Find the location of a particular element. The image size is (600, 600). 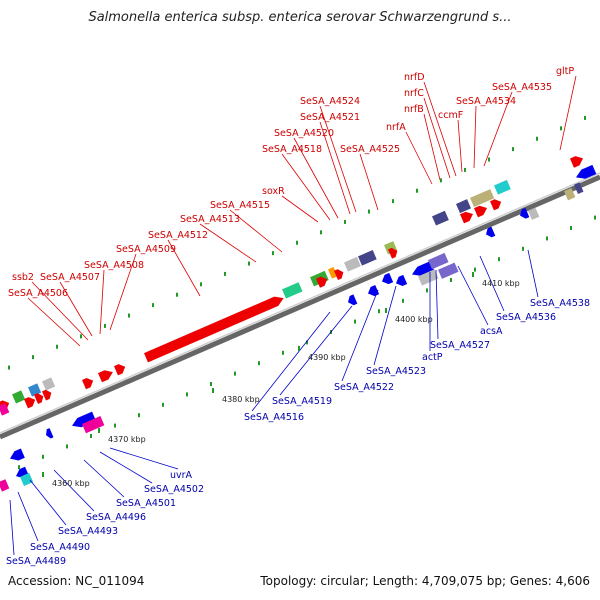

forward-gene-label: SeSA_A4506 is located at coordinates (38, 293).